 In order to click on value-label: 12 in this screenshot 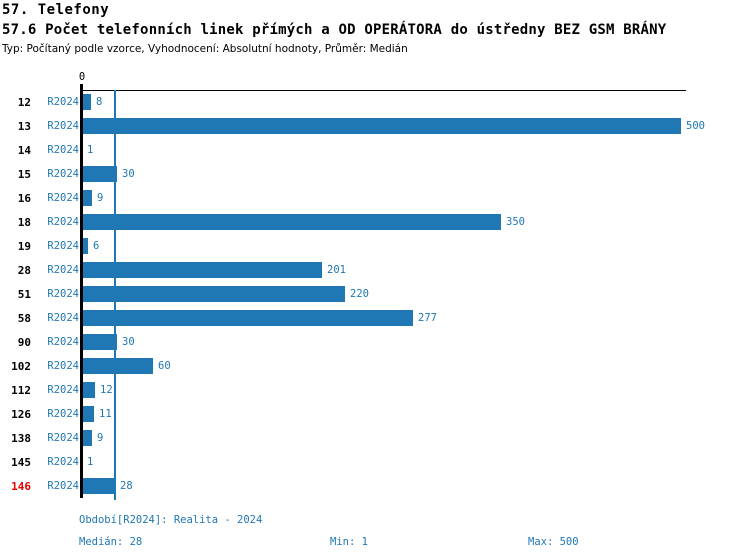, I will do `click(106, 390)`.